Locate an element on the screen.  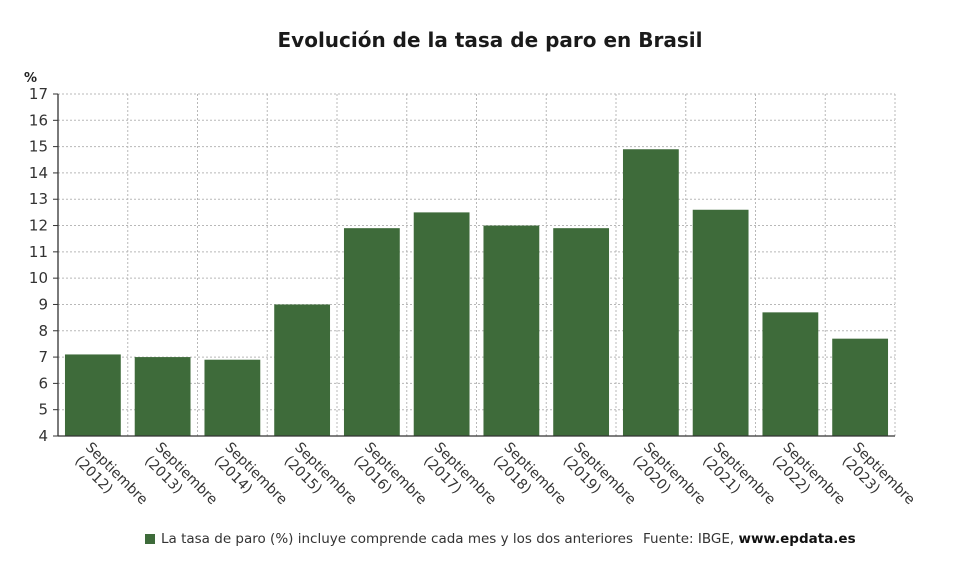
x-tick-label: Septiembre(2022) is located at coordinates (808, 480).